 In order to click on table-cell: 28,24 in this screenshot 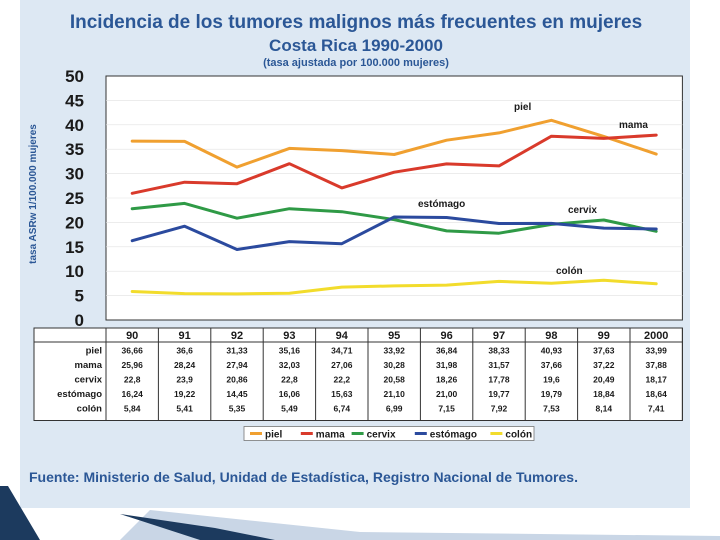, I will do `click(185, 365)`.